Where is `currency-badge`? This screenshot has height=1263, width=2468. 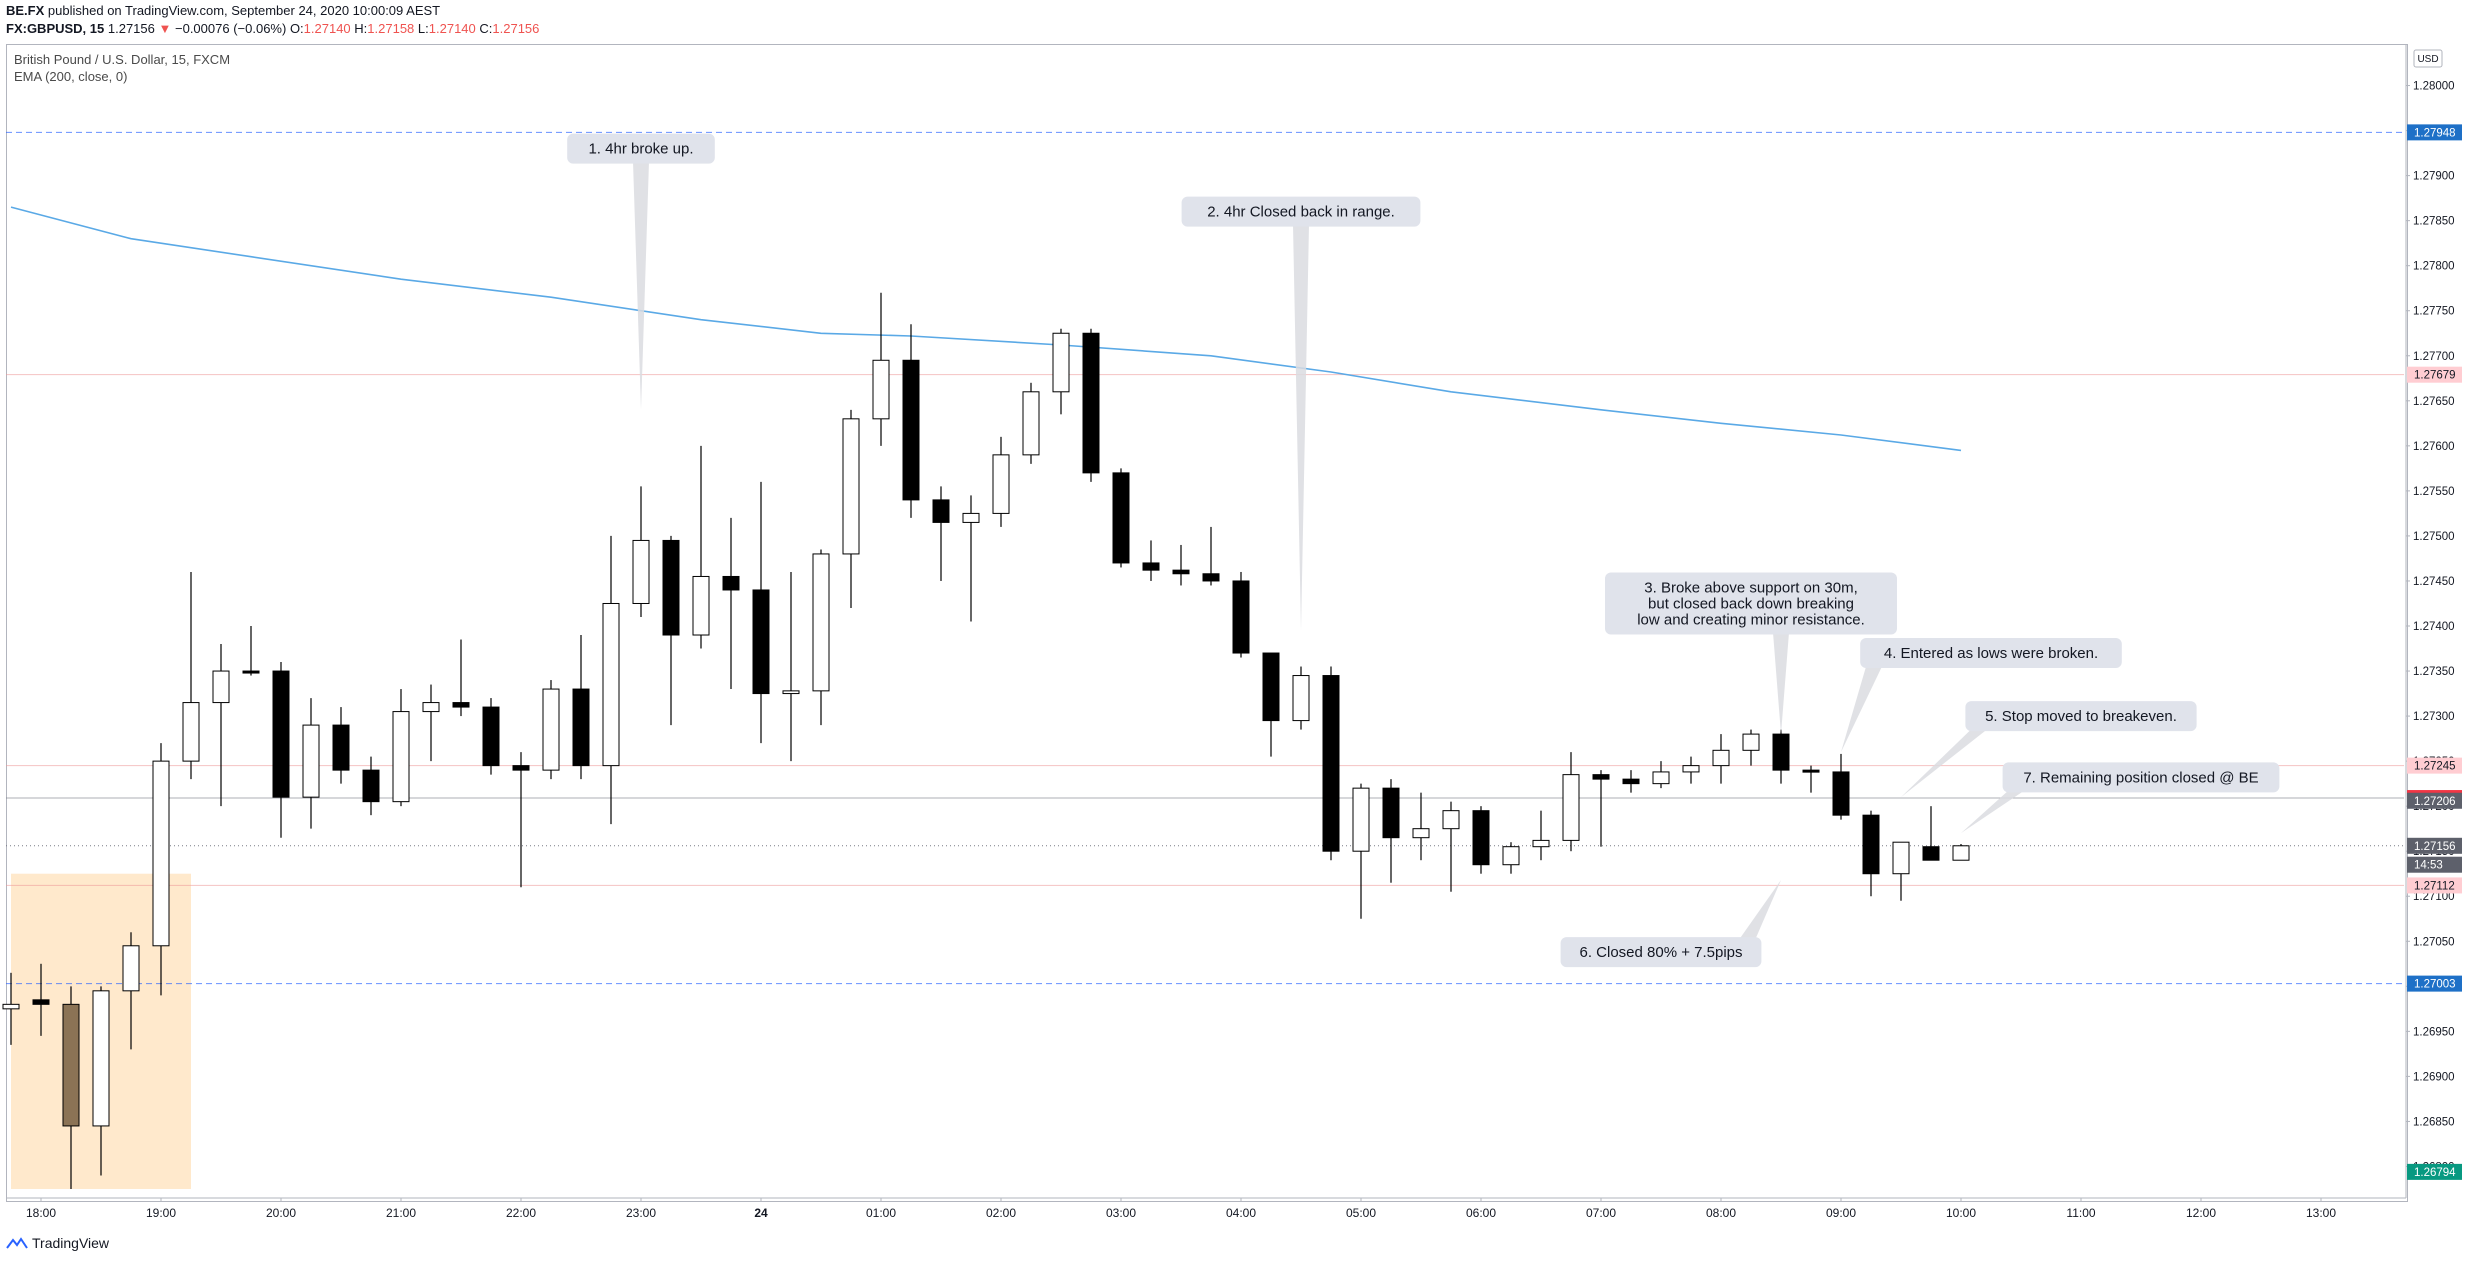 currency-badge is located at coordinates (2428, 58).